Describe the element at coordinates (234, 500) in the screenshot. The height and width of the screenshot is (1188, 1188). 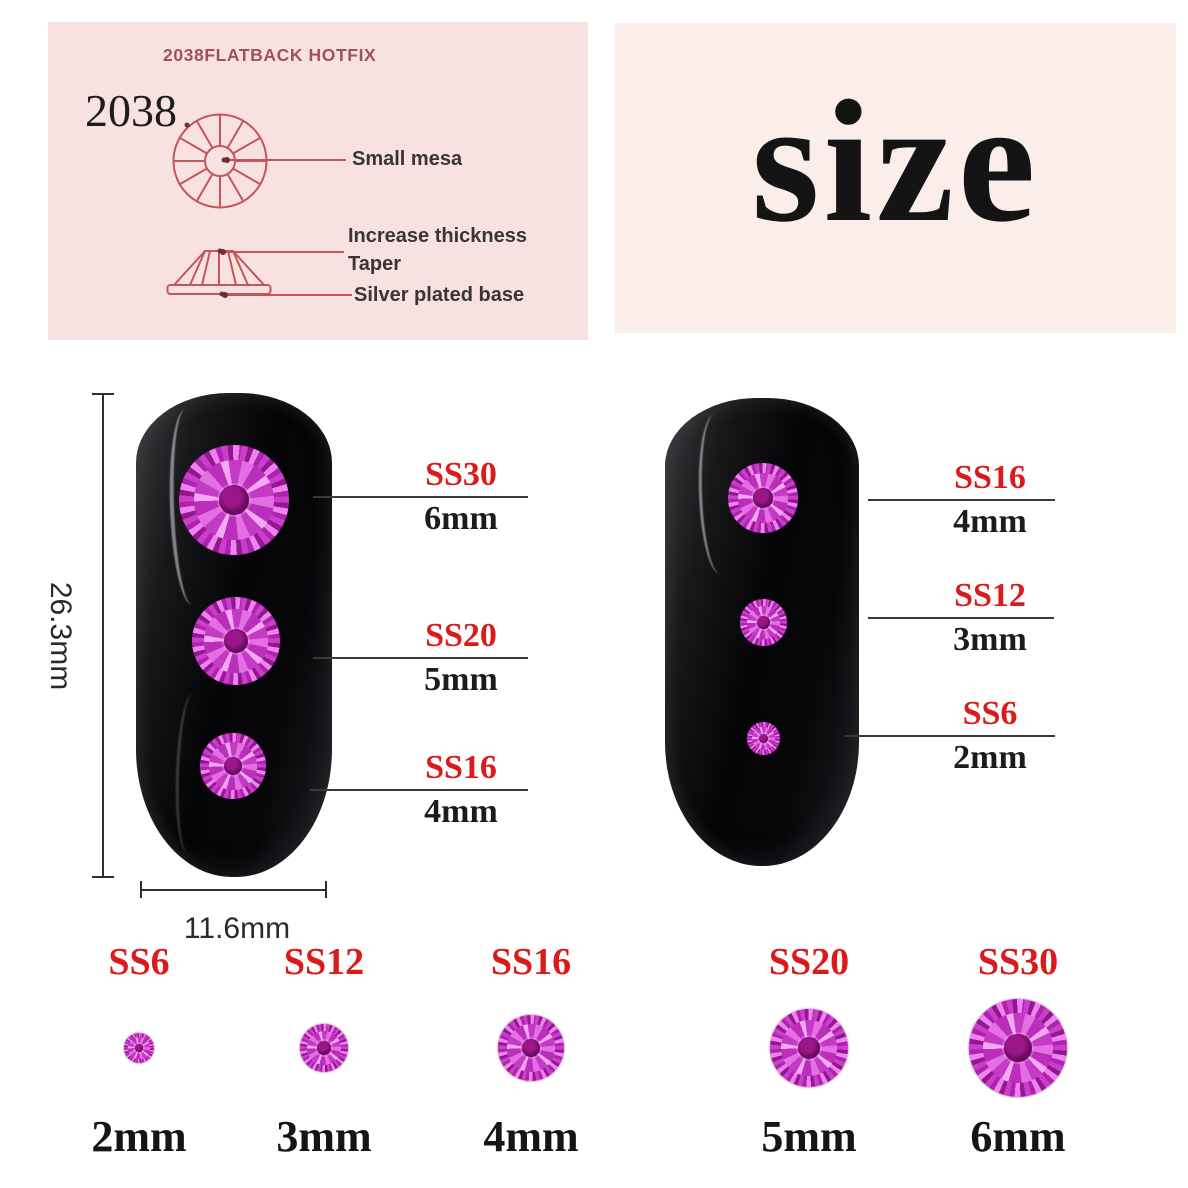
I see `rhinestone-ss30` at that location.